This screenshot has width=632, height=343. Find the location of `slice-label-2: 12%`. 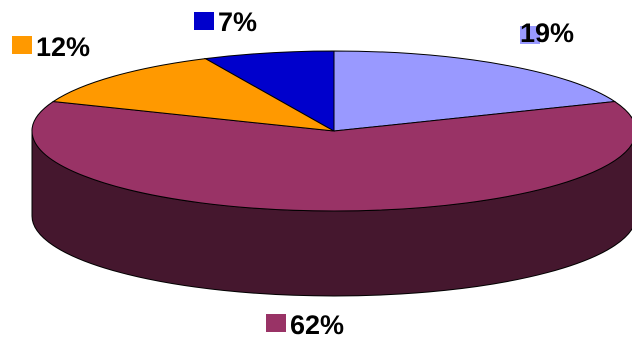

slice-label-2: 12% is located at coordinates (63, 47).